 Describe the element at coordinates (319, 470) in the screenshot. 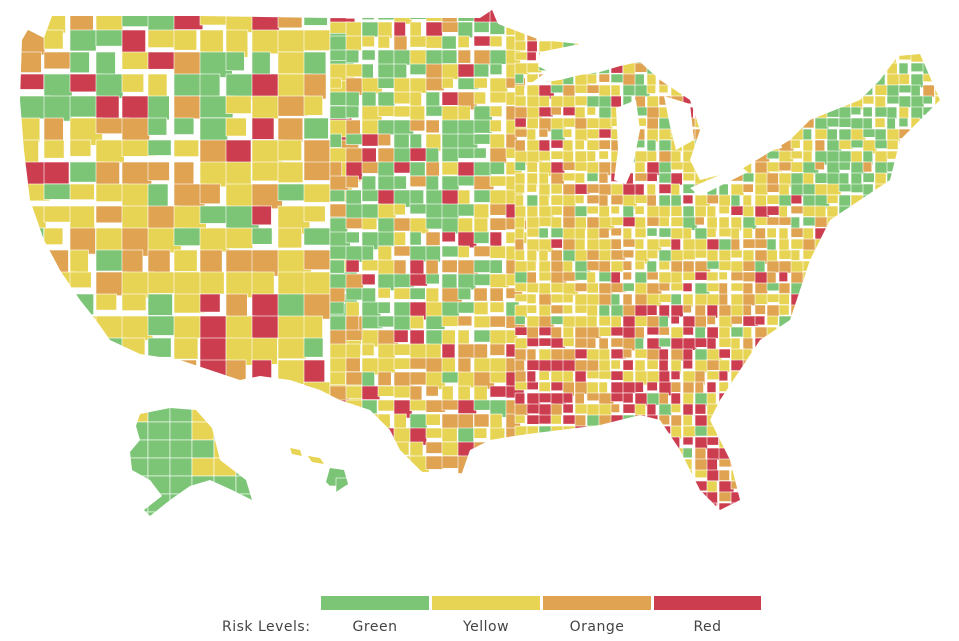

I see `hawaii-counties` at that location.